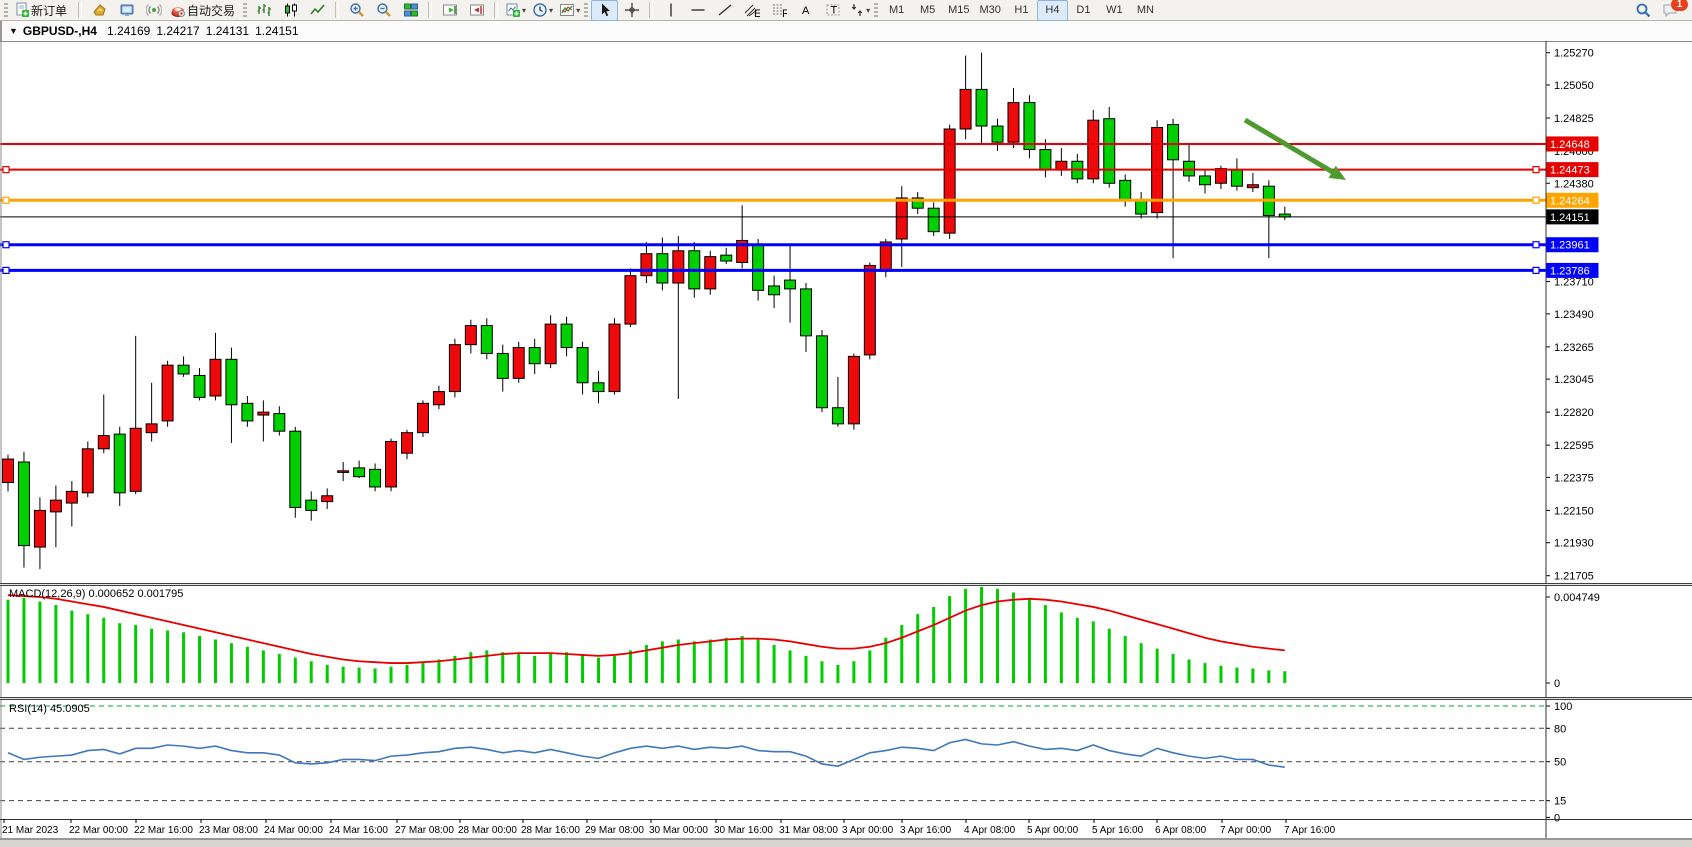 Image resolution: width=1692 pixels, height=847 pixels. What do you see at coordinates (605, 10) in the screenshot?
I see `cursor-tool-button` at bounding box center [605, 10].